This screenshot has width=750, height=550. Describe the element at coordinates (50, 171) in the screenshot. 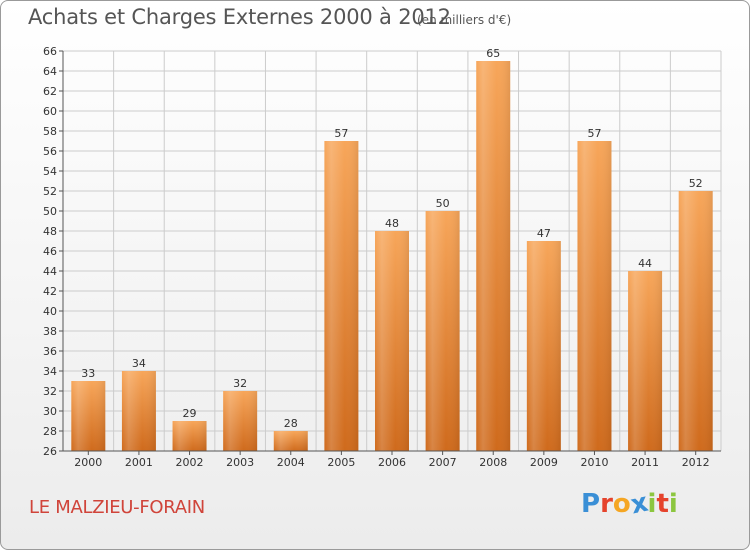

I see `y-tick-label: 54` at that location.